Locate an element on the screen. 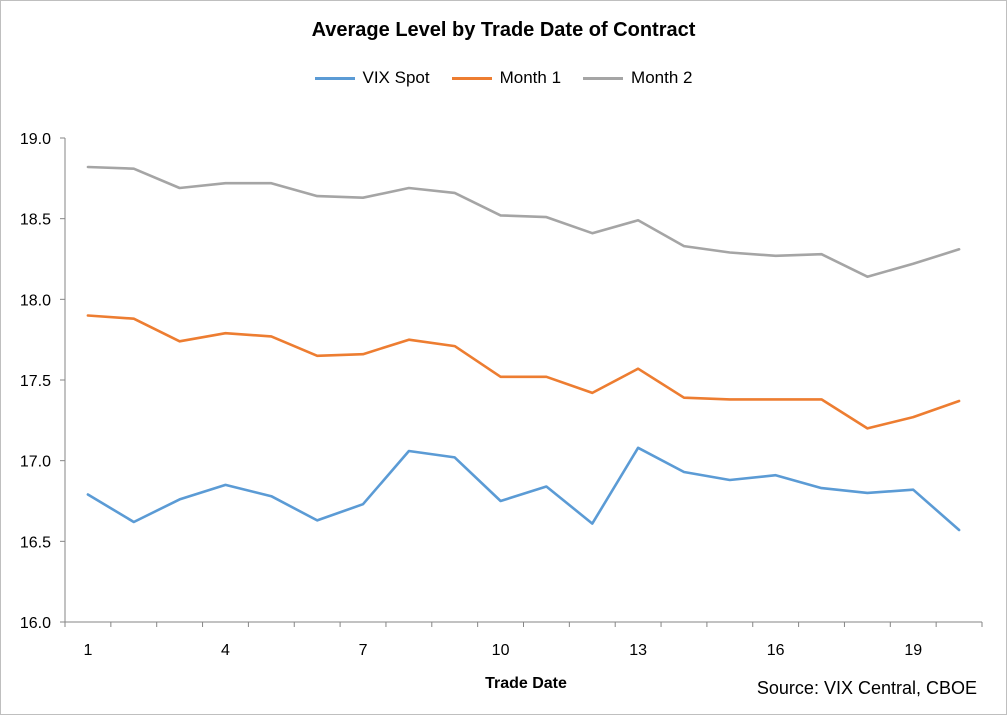  y-tick-label: 17.0 is located at coordinates (35, 462).